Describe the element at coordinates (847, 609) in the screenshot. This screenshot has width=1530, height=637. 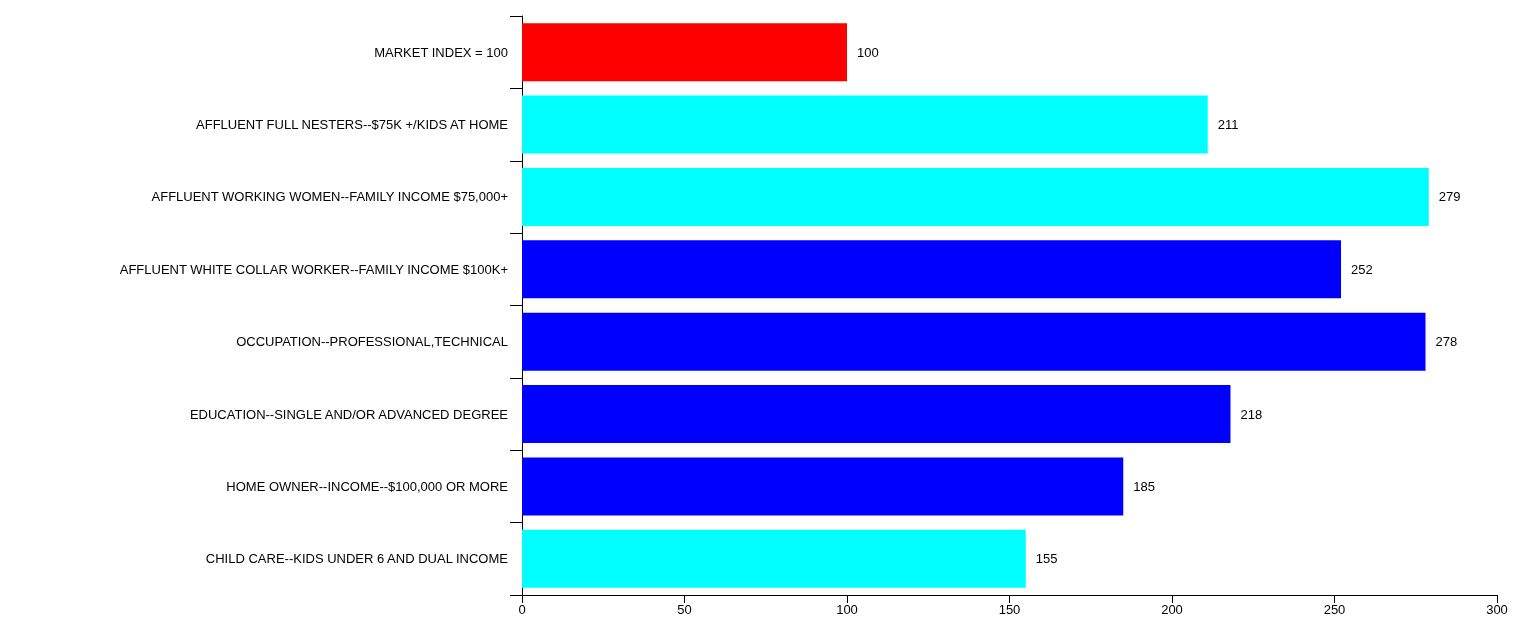
I see `x-tick-label: 100` at that location.